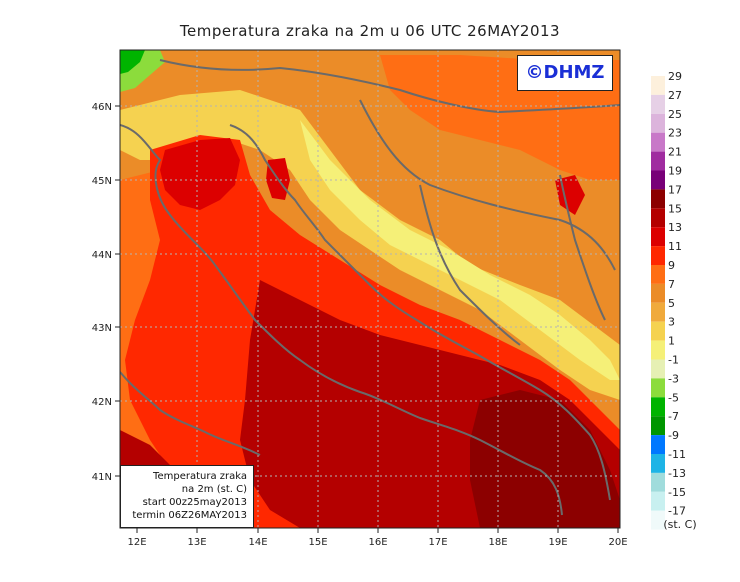 Image resolution: width=740 pixels, height=582 pixels. Describe the element at coordinates (102, 477) in the screenshot. I see `lat-label: 41N` at that location.